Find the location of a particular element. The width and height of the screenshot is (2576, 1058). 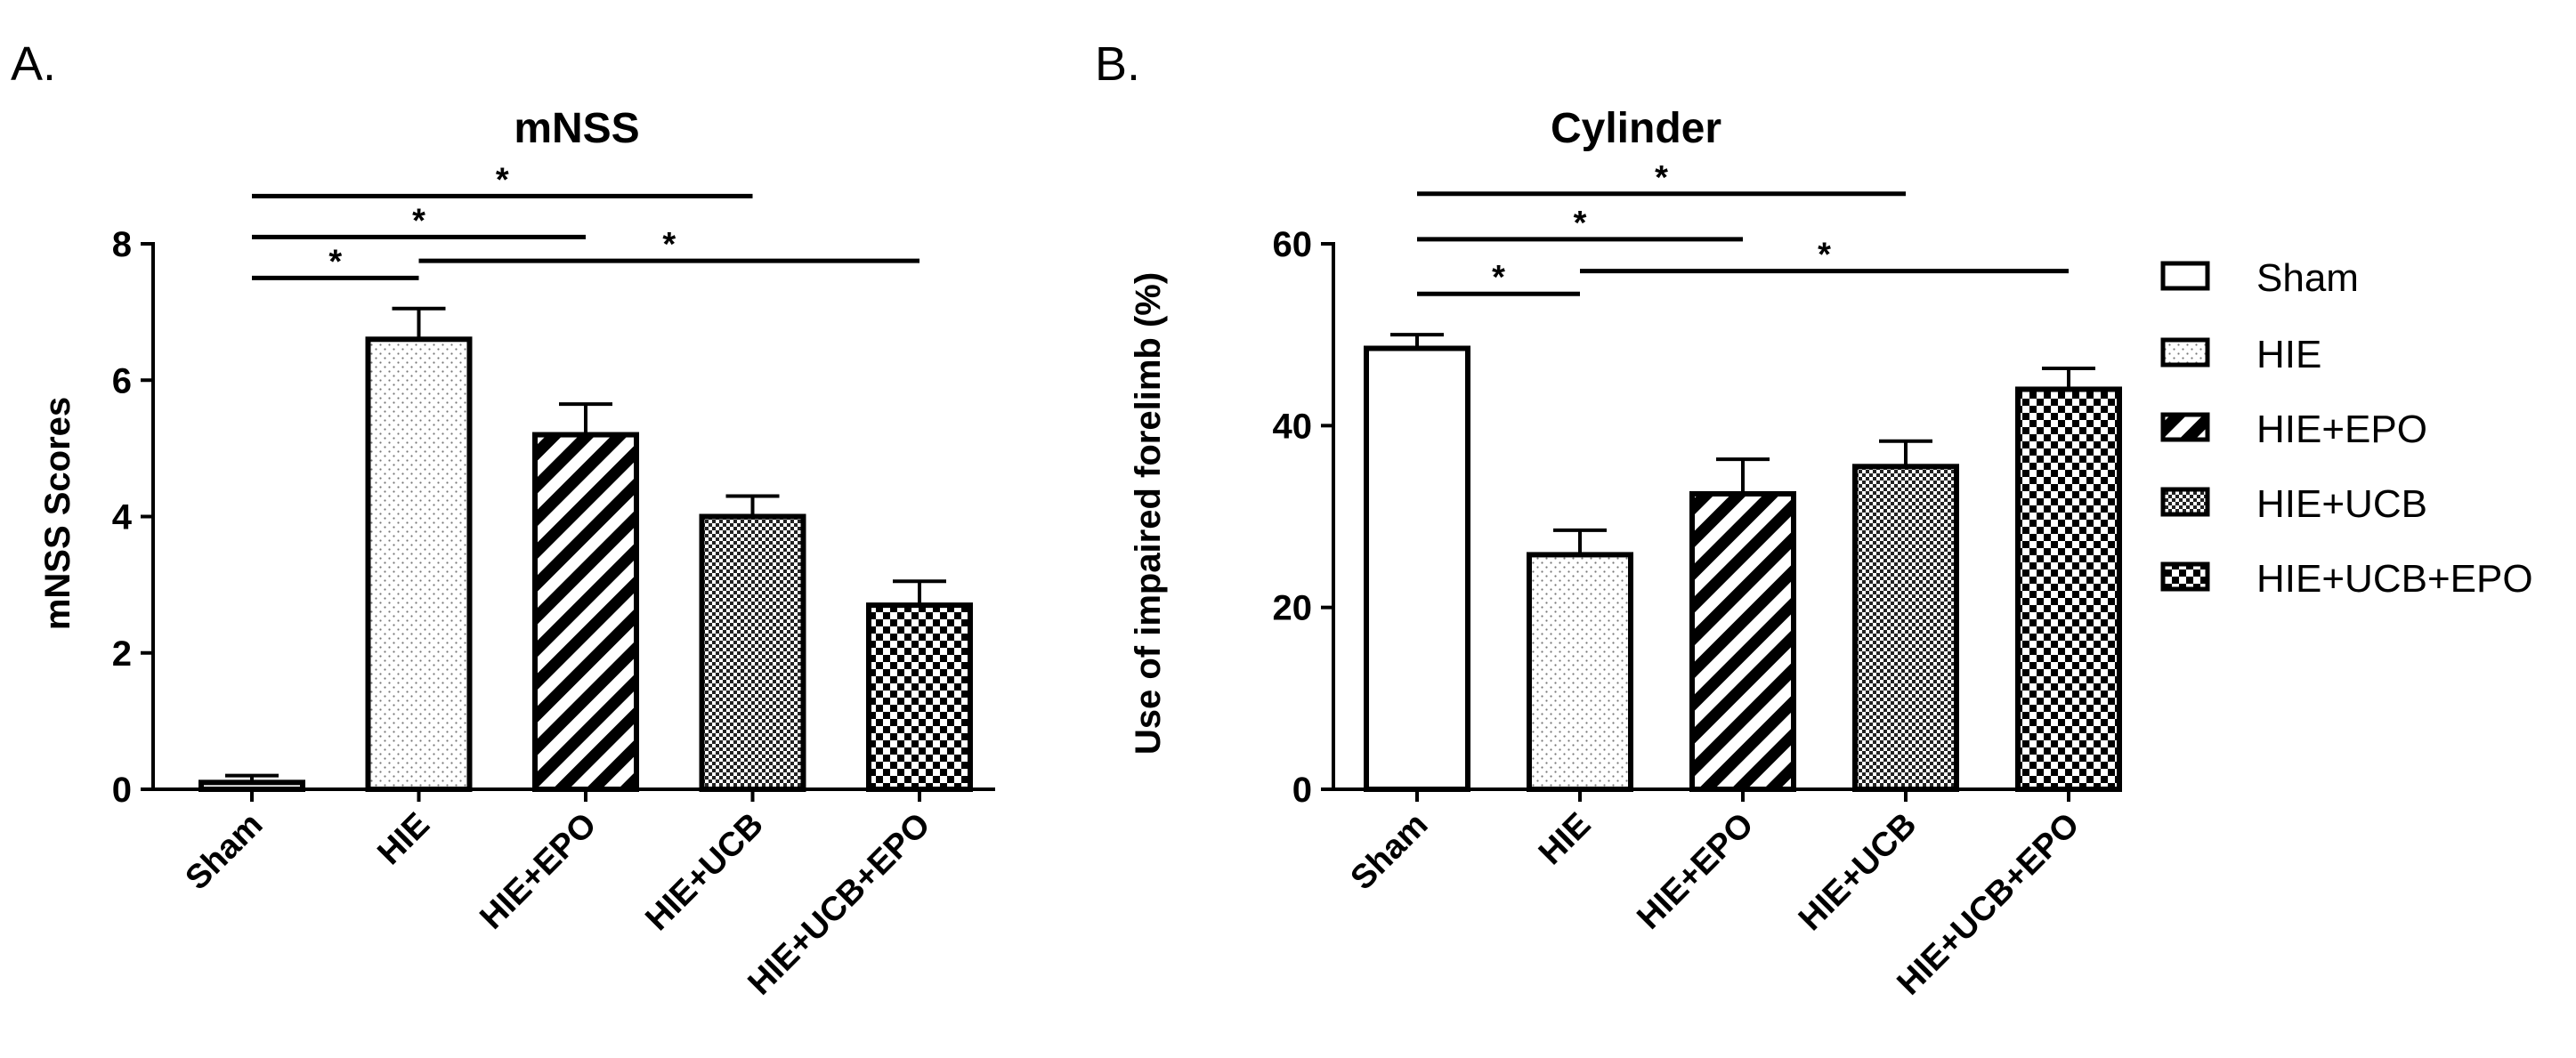

bar-b-sham is located at coordinates (1417, 568).